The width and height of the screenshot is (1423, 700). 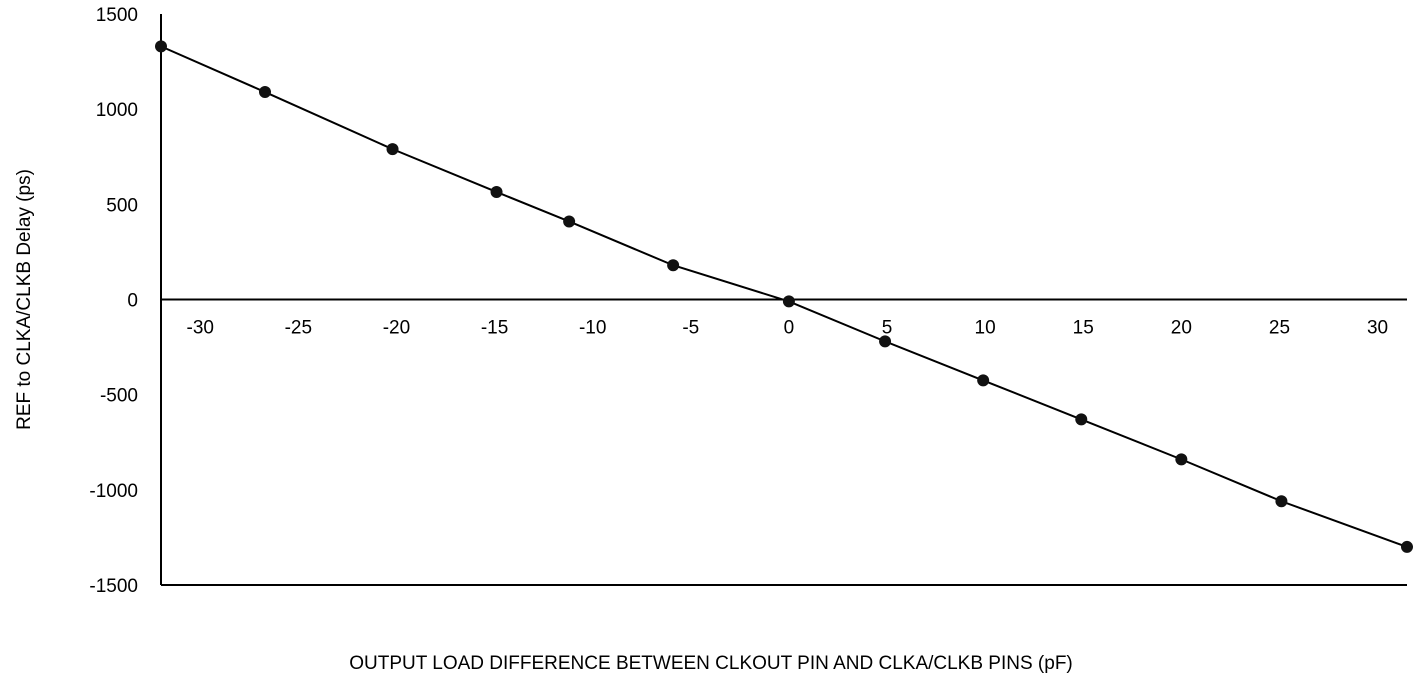 I want to click on x-tick-label: -30, so click(x=200, y=328).